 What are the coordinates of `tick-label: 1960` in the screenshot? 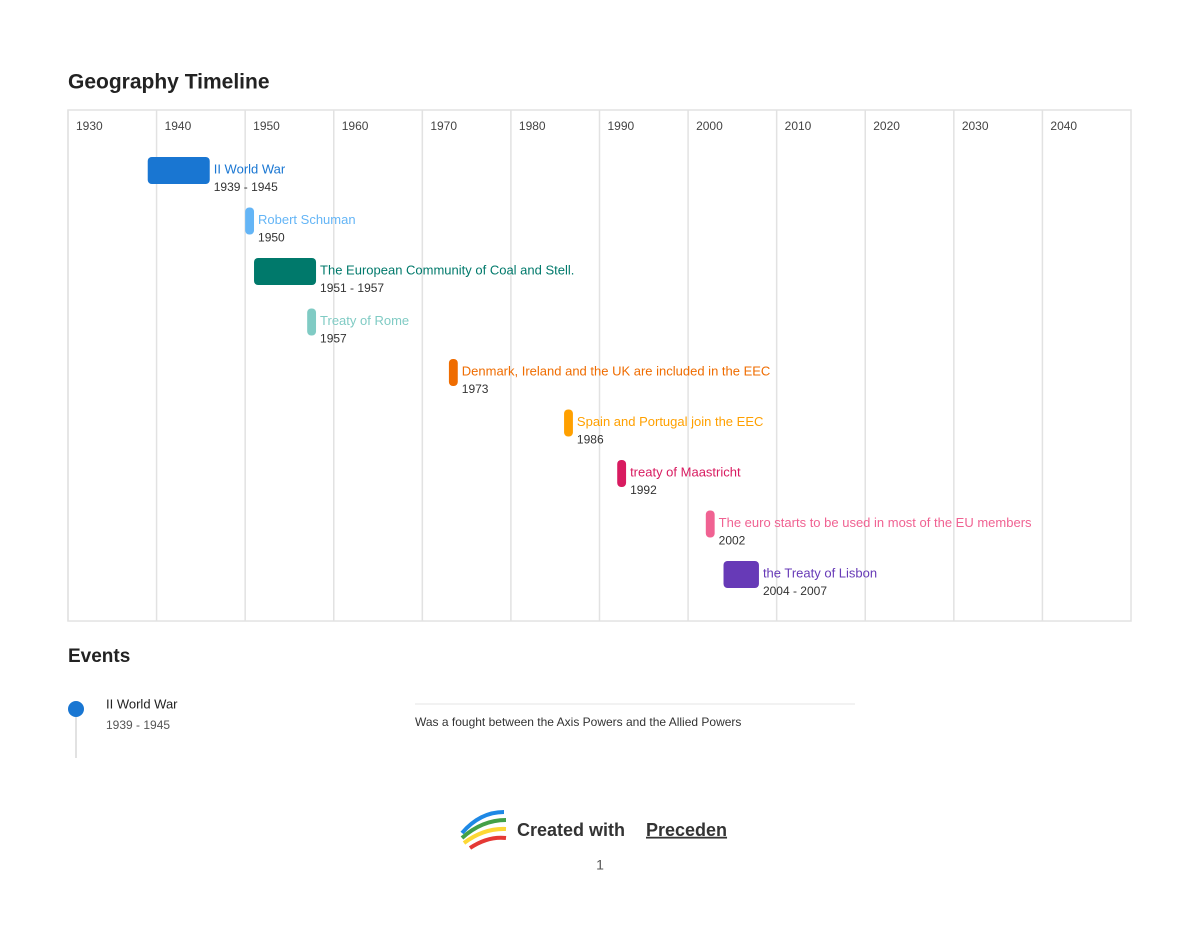 It's located at (355, 126).